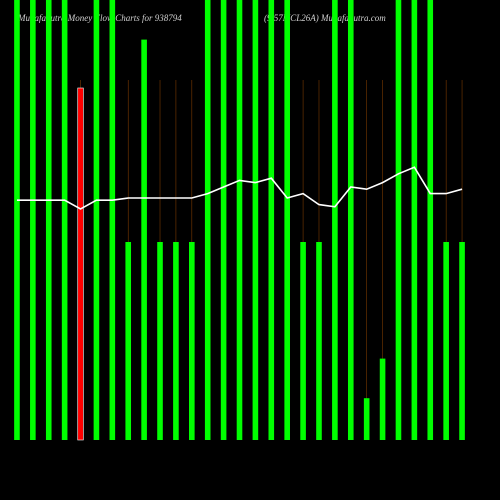 The image size is (500, 500). What do you see at coordinates (99, 18) in the screenshot?
I see `chart-title: MunafaSutra Money Flow Charts for 938794` at bounding box center [99, 18].